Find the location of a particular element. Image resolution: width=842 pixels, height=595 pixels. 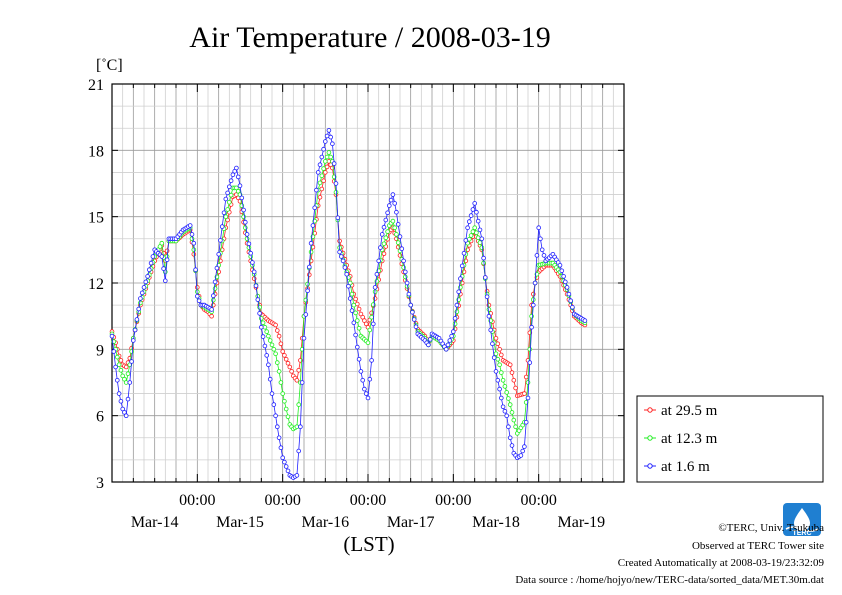

footer-copyright: ©TERC, Univ. Tsukuba is located at coordinates (771, 528).